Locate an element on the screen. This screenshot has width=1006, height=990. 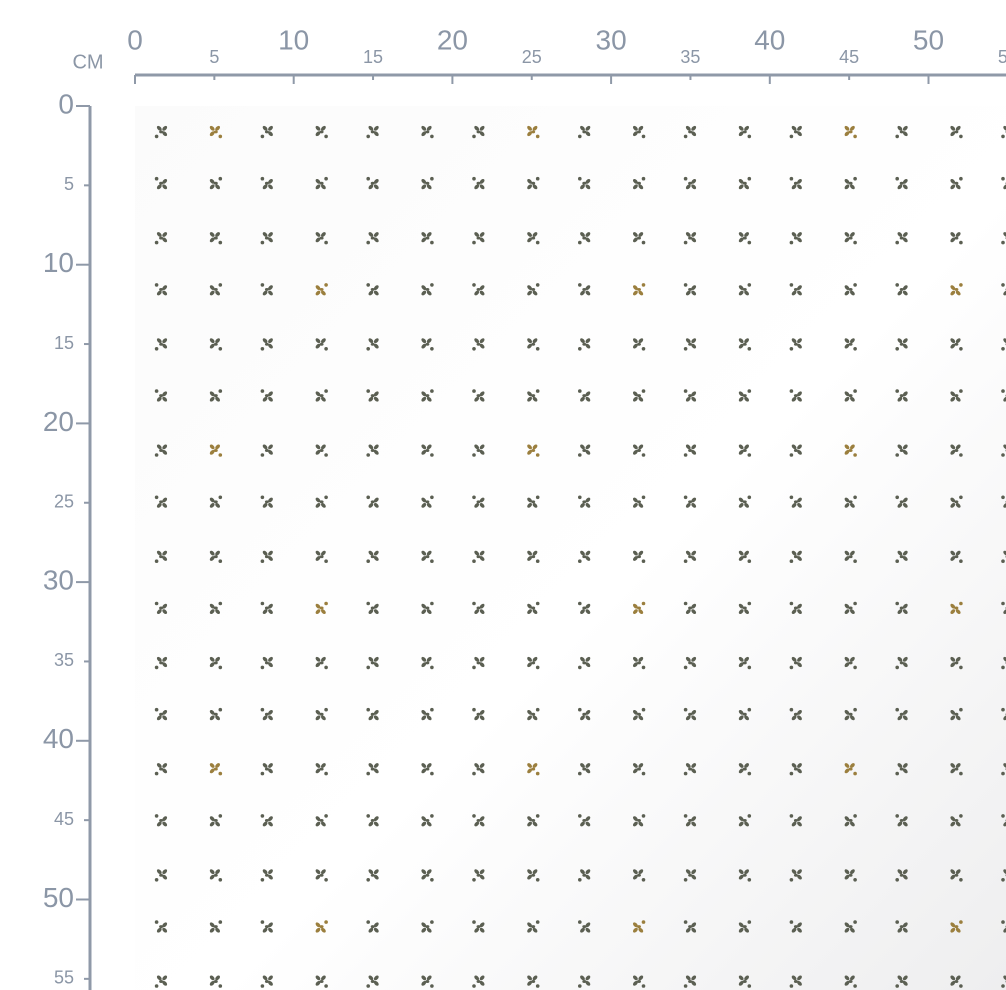
top-tick-label: 45 is located at coordinates (849, 57).